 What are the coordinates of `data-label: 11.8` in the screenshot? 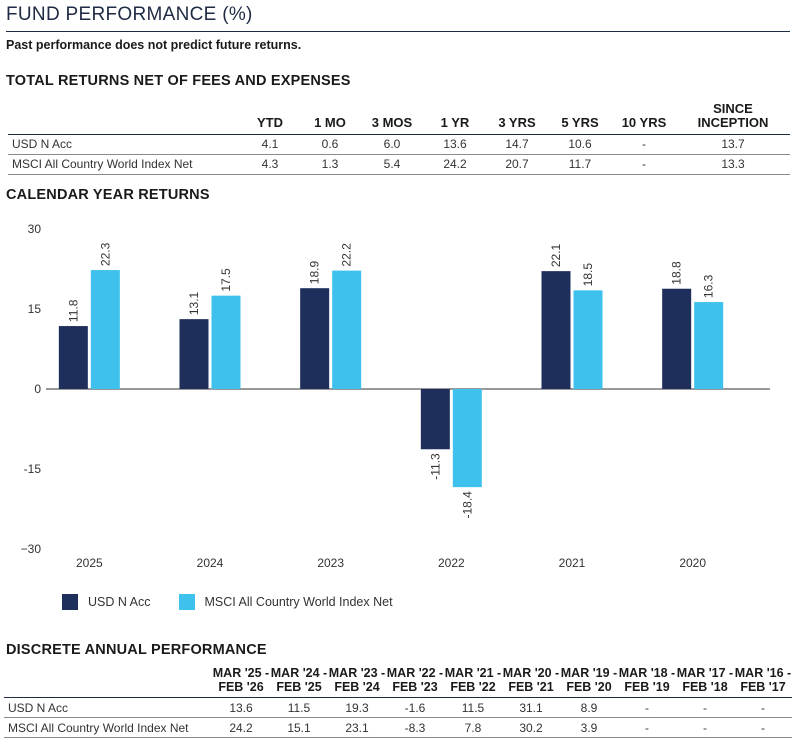 It's located at (73, 310).